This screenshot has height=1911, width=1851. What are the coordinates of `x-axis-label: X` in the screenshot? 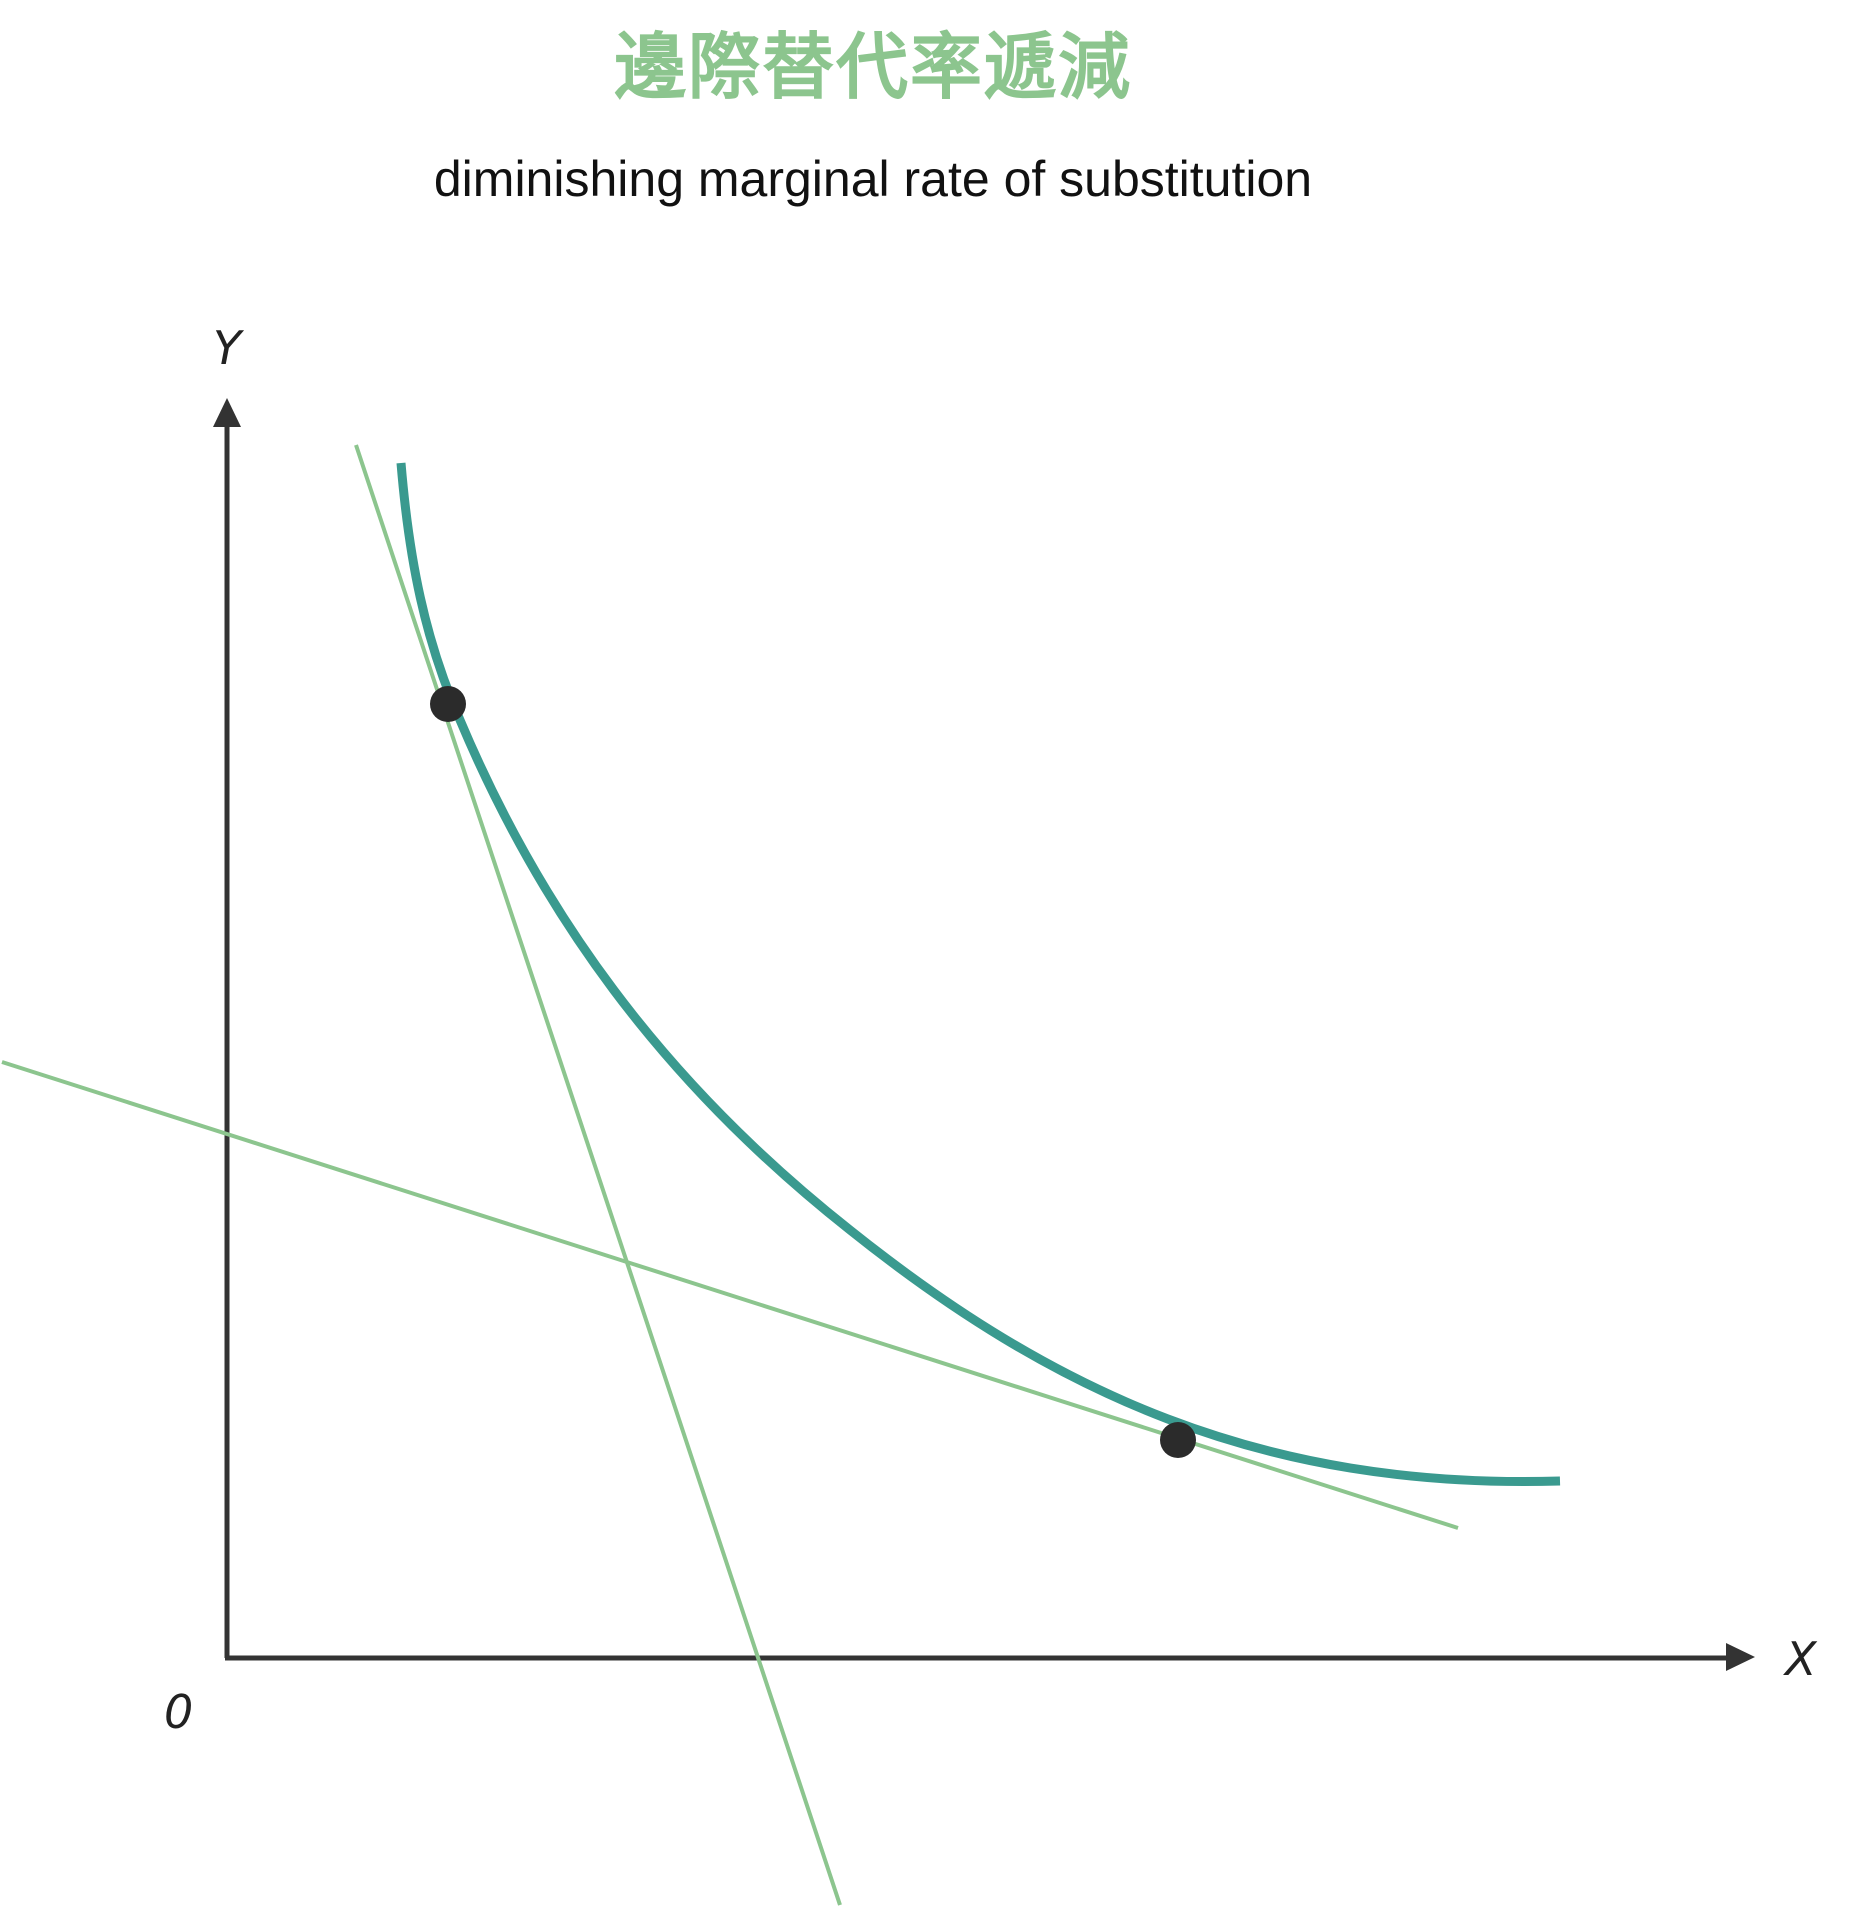 It's located at (1800, 1659).